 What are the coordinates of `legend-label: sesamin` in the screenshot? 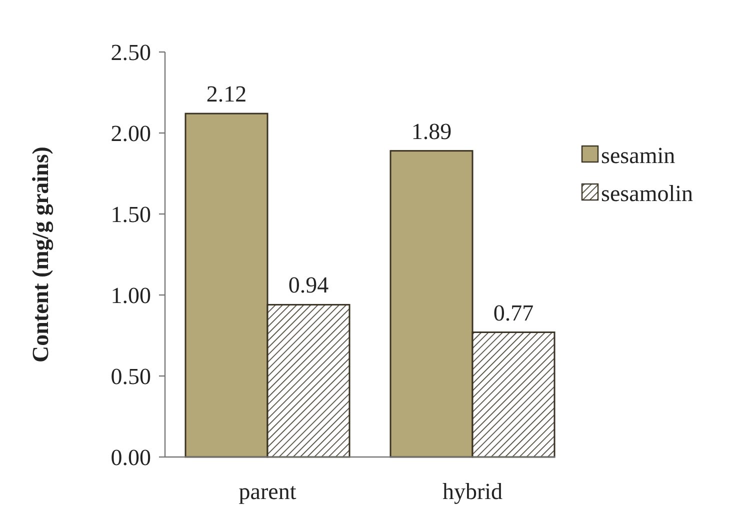 It's located at (638, 155).